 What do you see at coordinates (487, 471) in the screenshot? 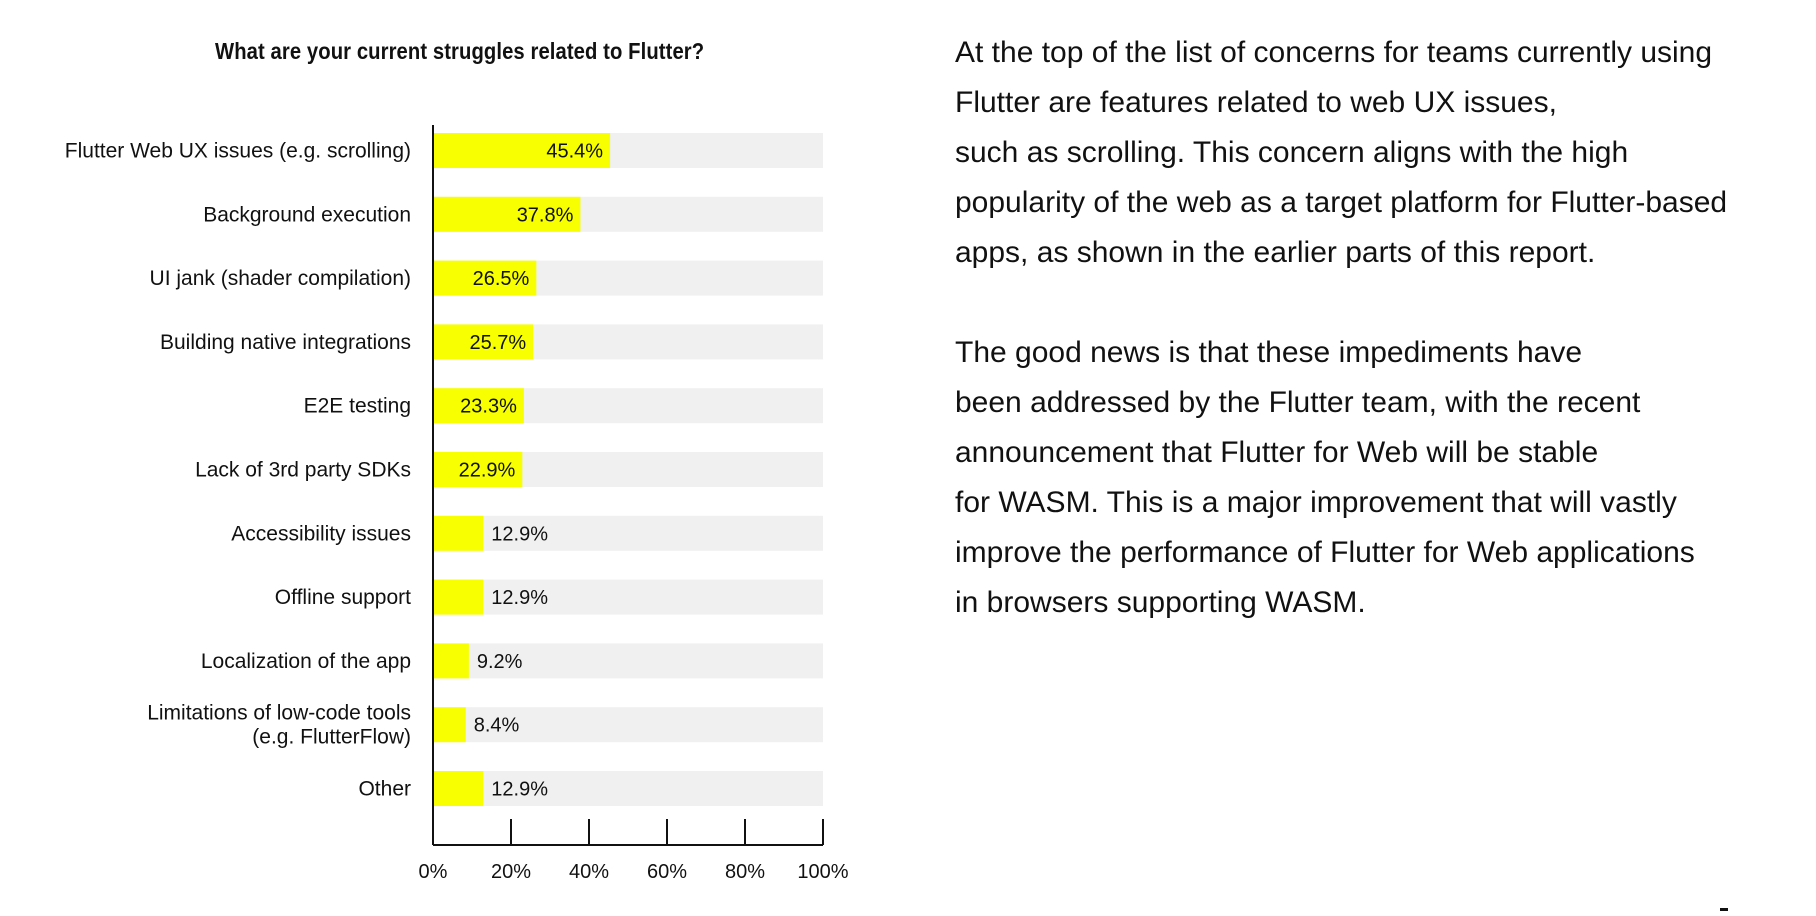
I see `bar-value-label: 22.9%` at bounding box center [487, 471].